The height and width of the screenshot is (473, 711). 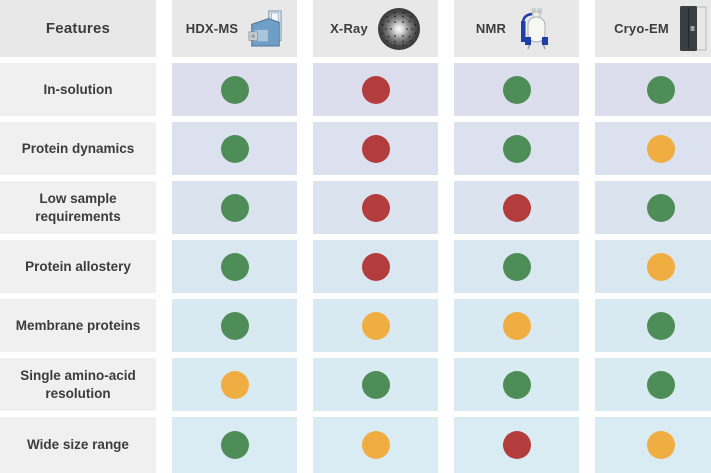 I want to click on feature-label: Protein dynamics, so click(x=78, y=148).